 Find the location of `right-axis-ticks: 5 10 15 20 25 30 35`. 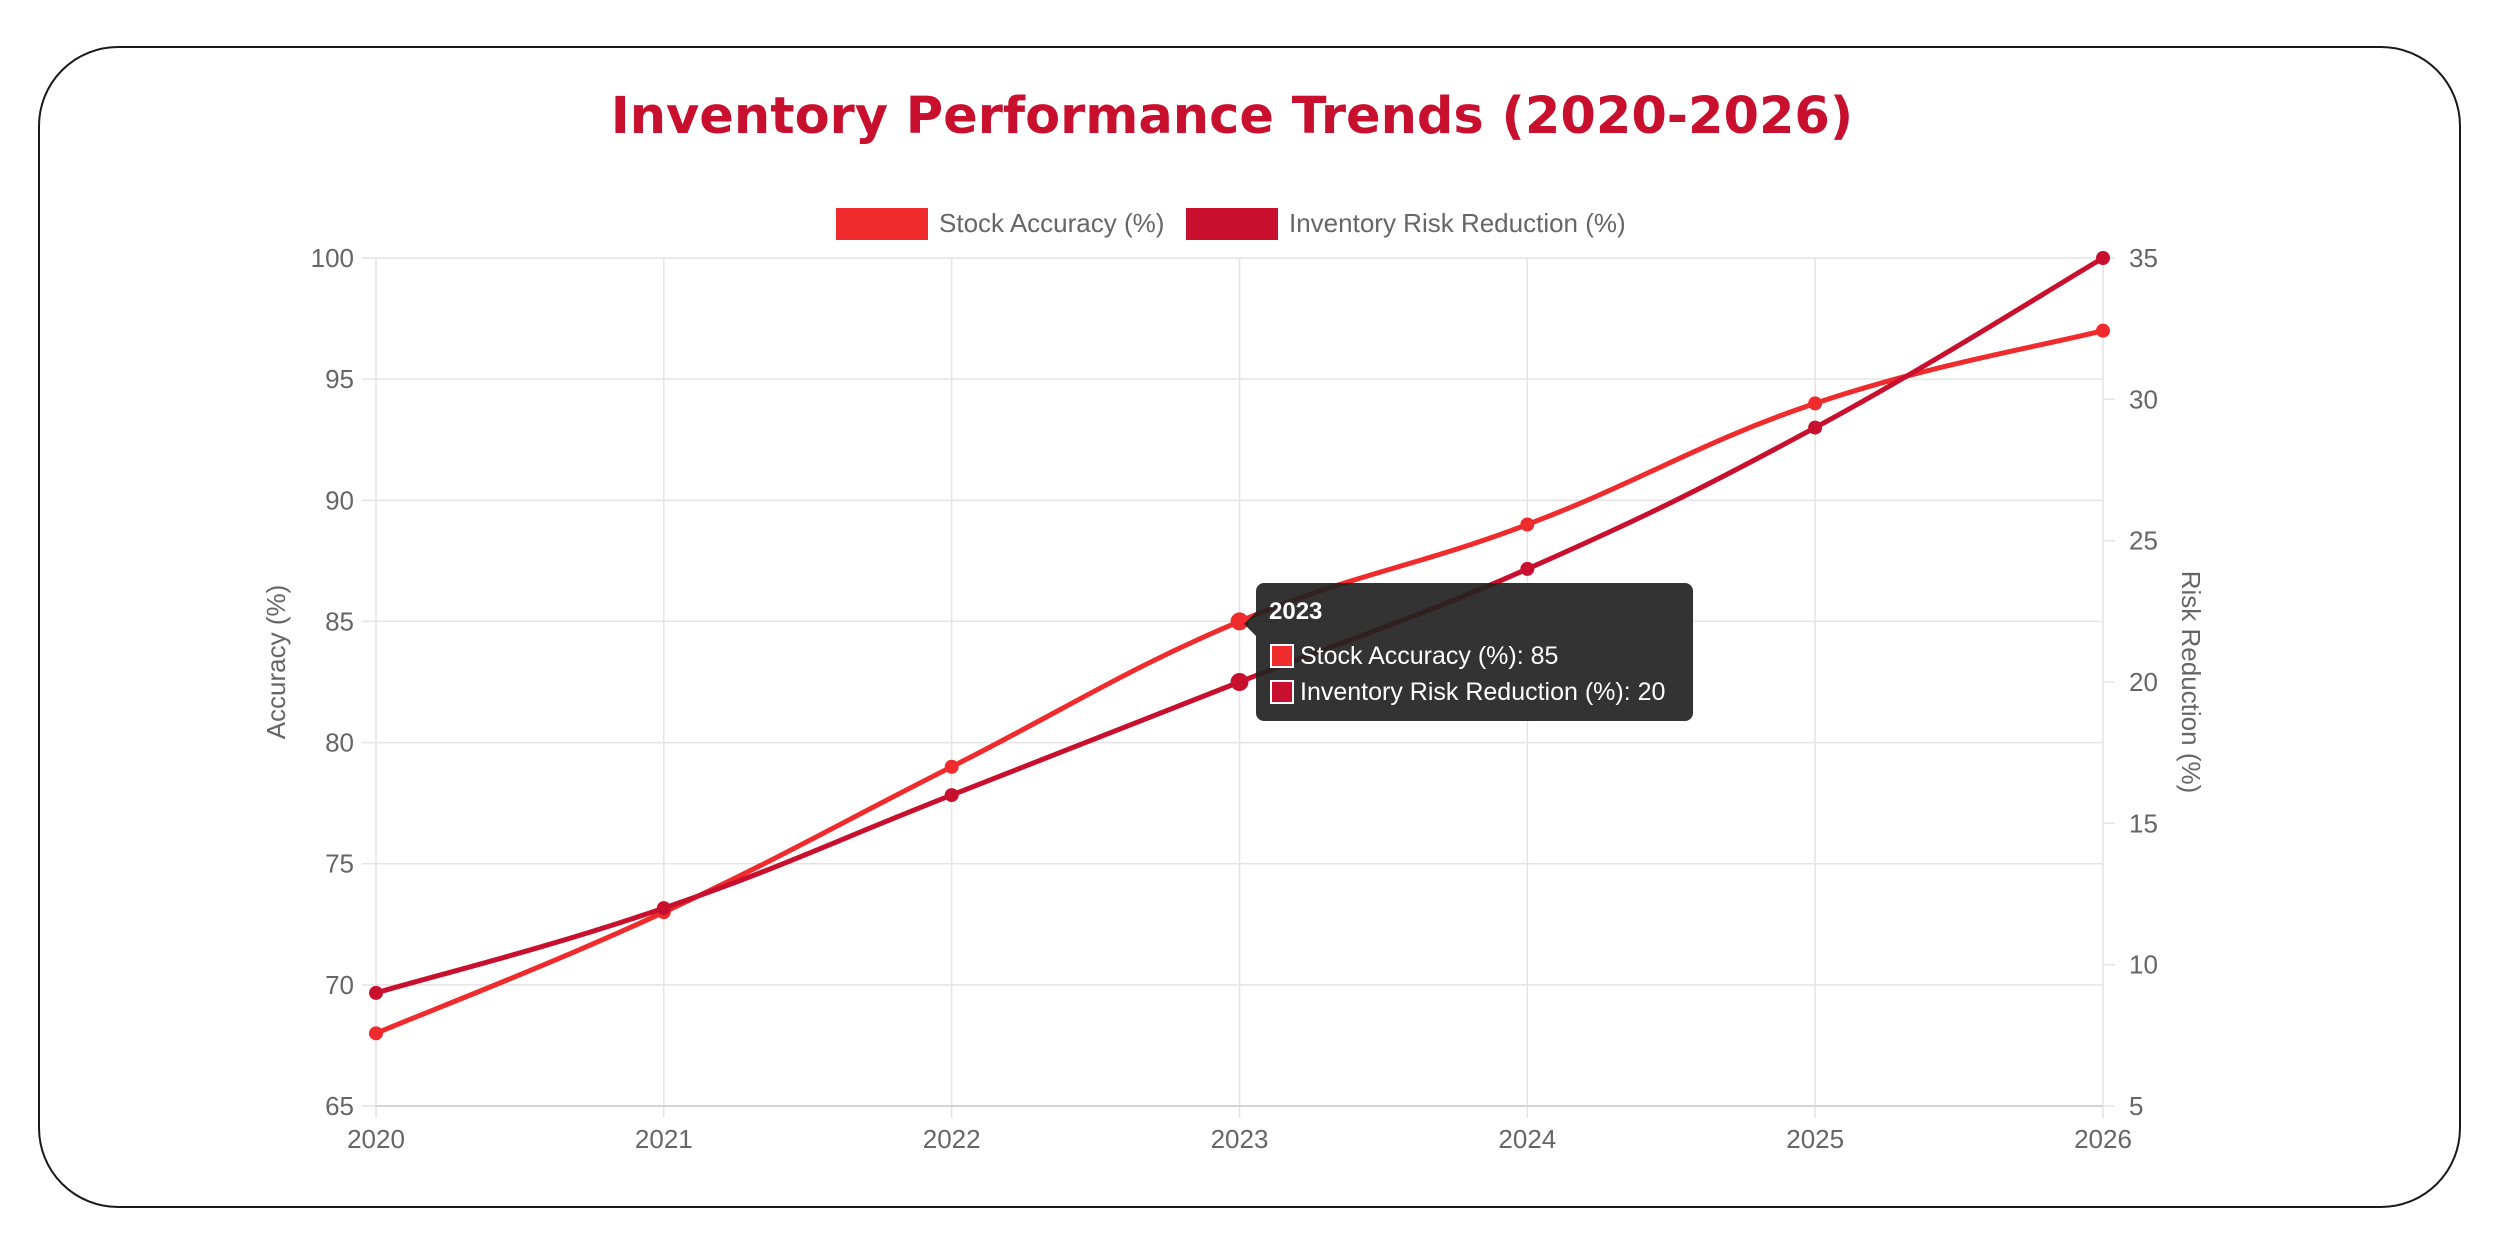

right-axis-ticks: 5 10 15 20 25 30 35 is located at coordinates (2143, 682).